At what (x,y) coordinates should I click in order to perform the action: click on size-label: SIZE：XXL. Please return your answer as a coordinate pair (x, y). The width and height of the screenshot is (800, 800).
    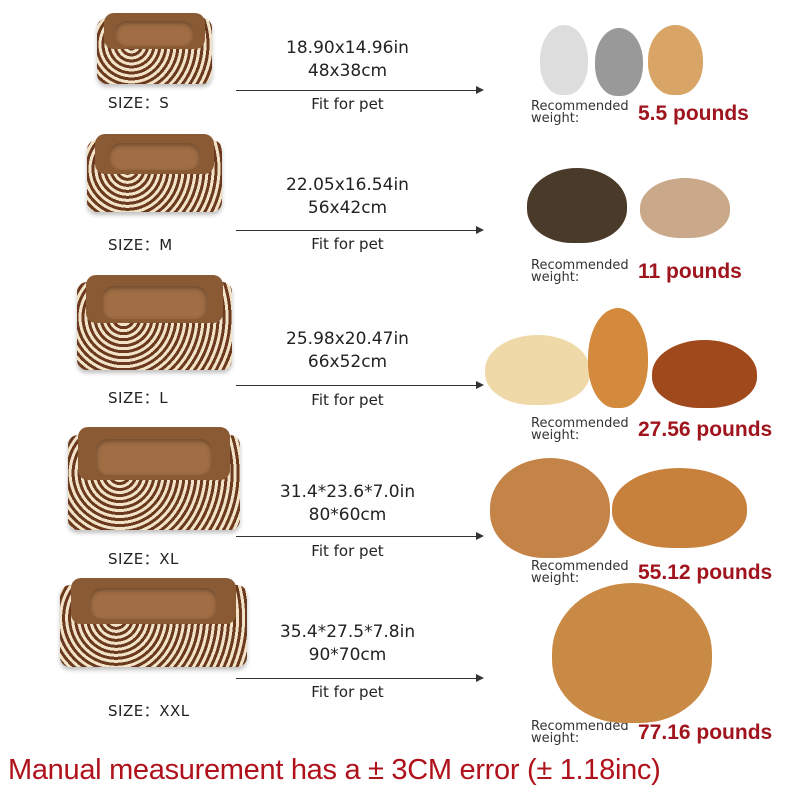
    Looking at the image, I should click on (149, 711).